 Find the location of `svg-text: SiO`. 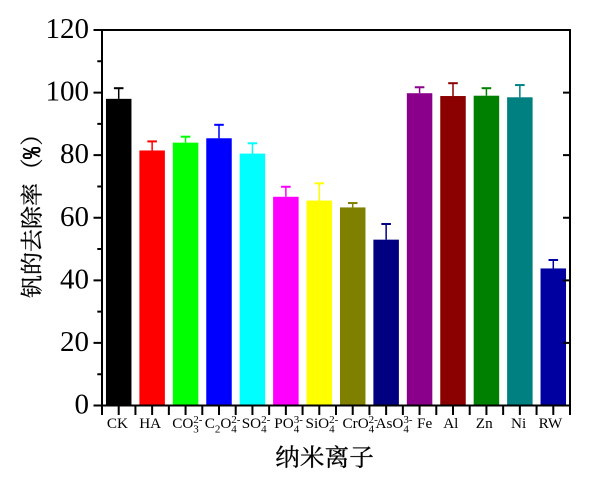

svg-text: SiO is located at coordinates (318, 423).